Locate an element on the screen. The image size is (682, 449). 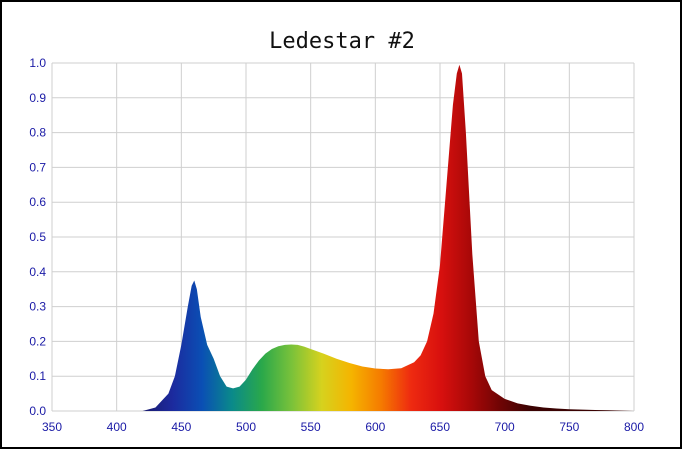
y-tick-label: 0.0 is located at coordinates (37, 411).